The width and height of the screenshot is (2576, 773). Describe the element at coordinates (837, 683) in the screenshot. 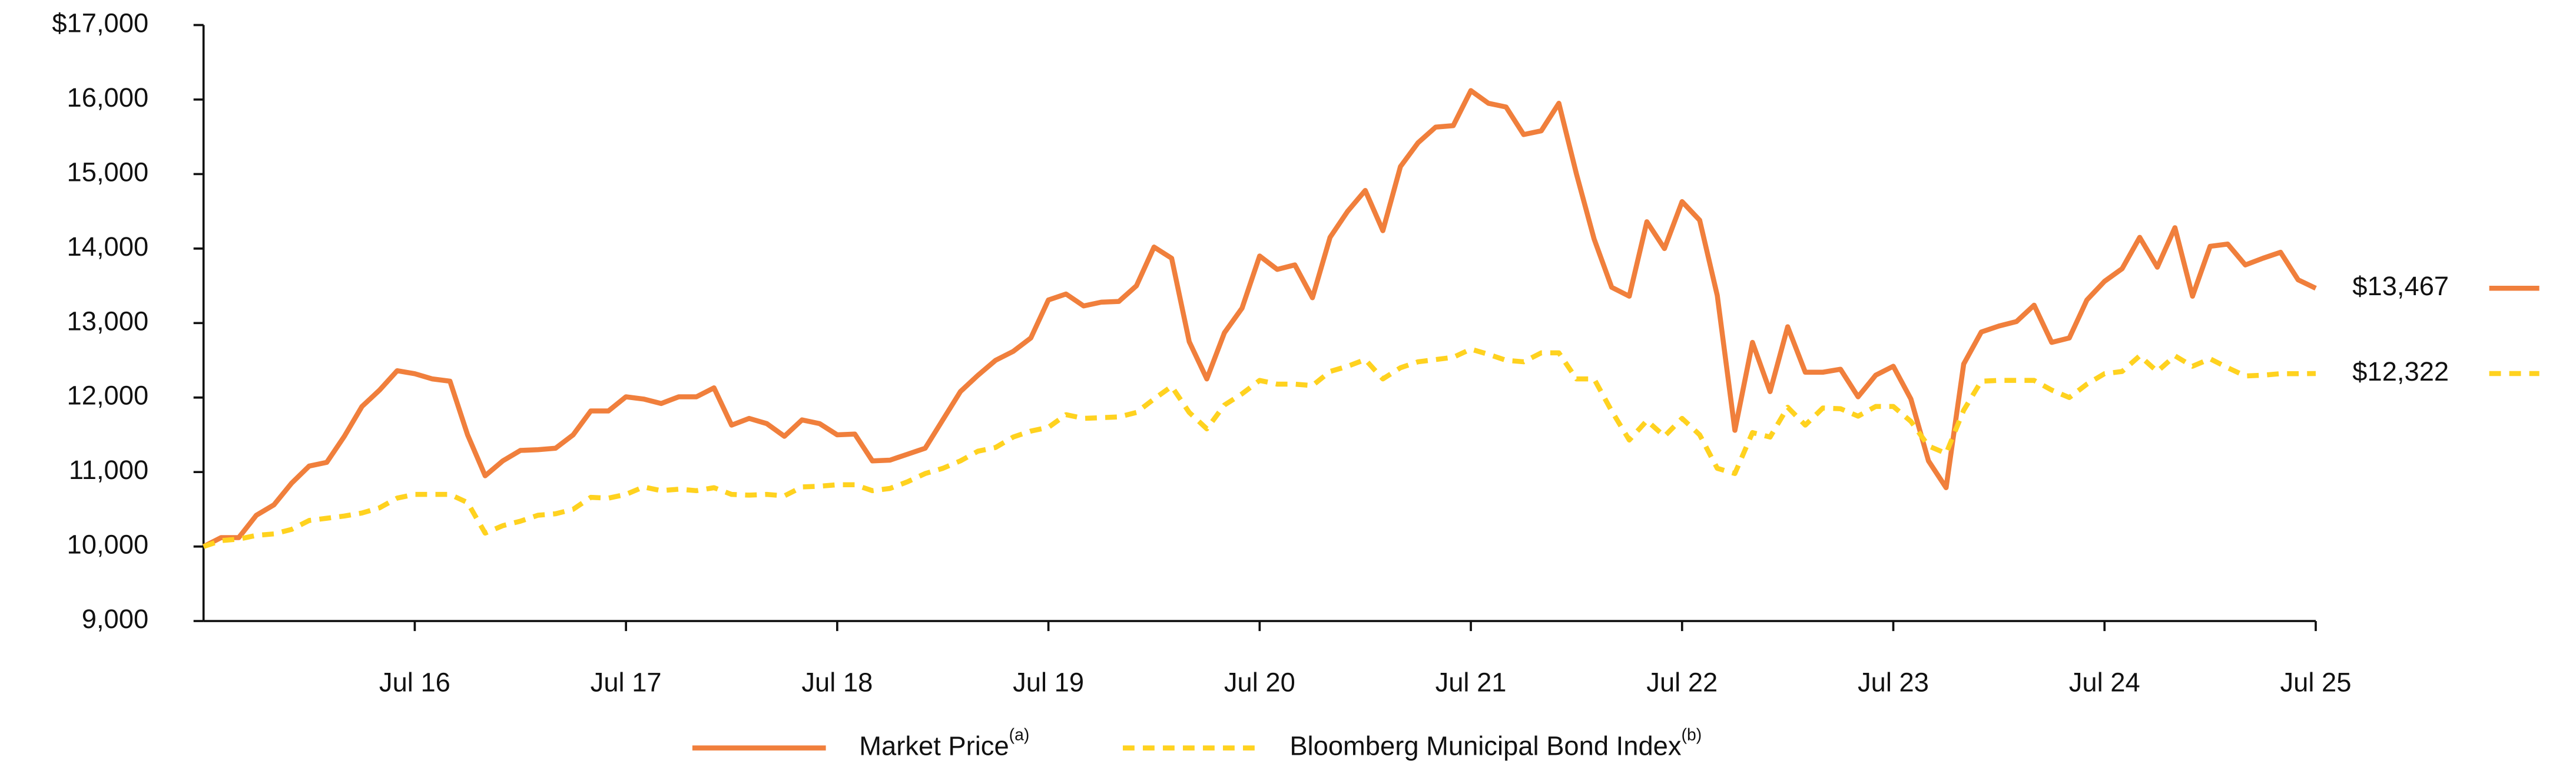

I see `x-tick-label: Jul 18` at that location.